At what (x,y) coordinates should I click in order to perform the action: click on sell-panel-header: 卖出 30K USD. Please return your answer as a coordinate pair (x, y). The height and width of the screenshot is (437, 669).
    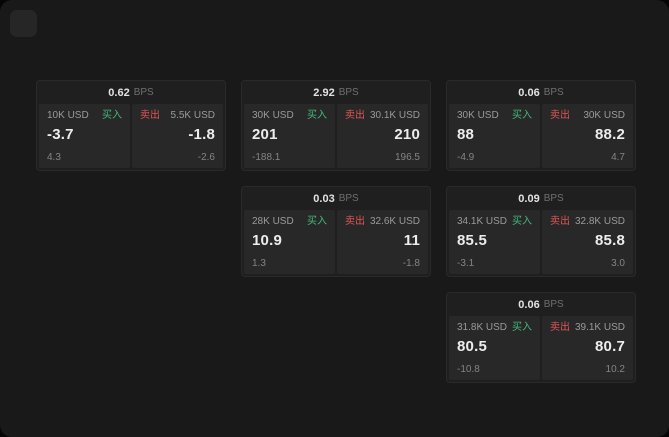
    Looking at the image, I should click on (587, 116).